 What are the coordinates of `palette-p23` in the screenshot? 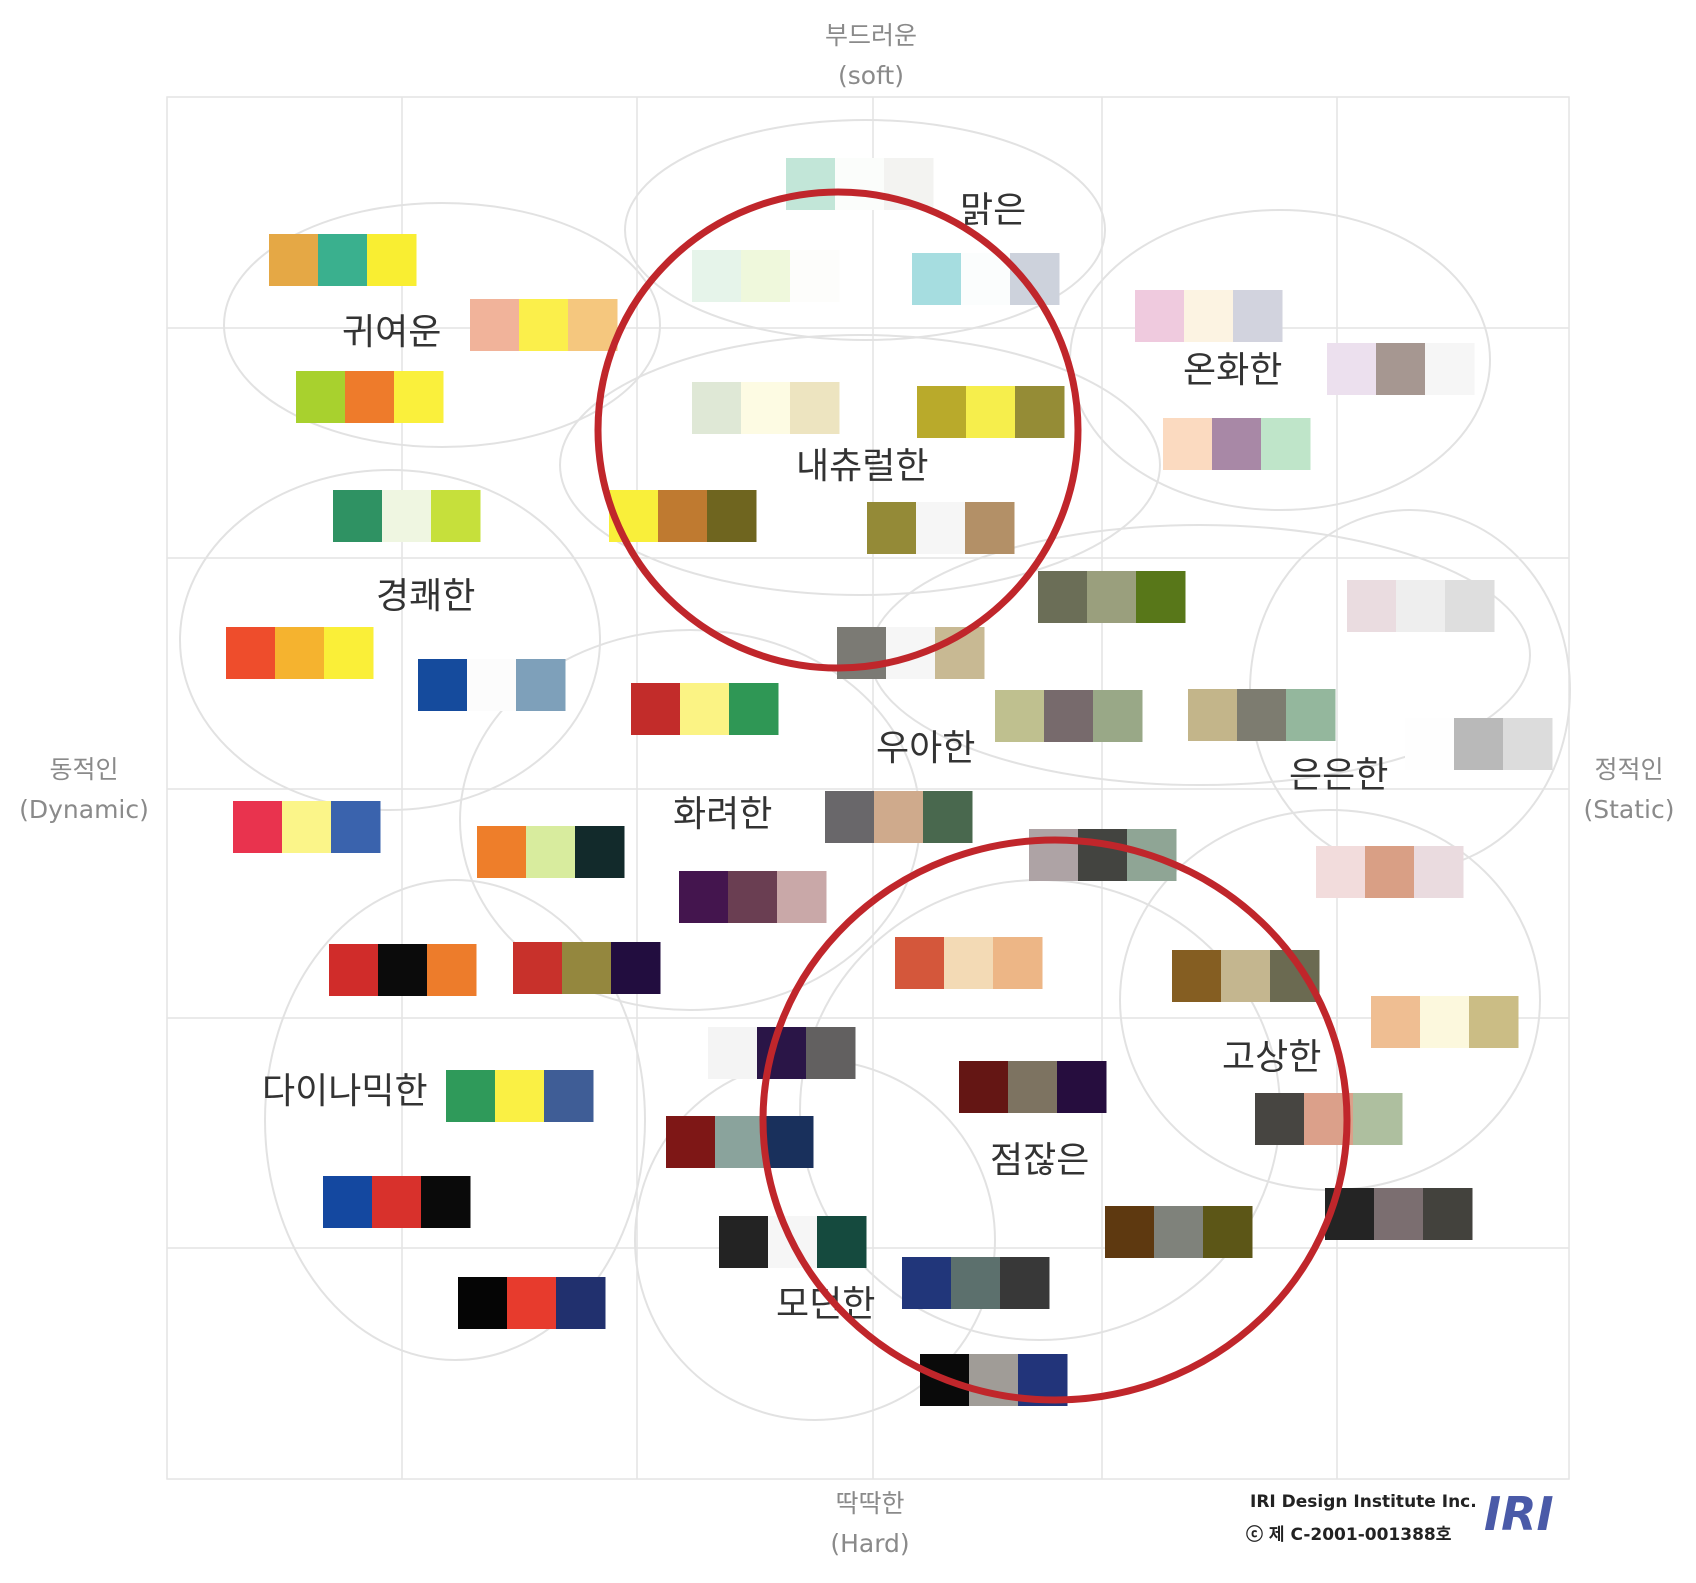 It's located at (1479, 744).